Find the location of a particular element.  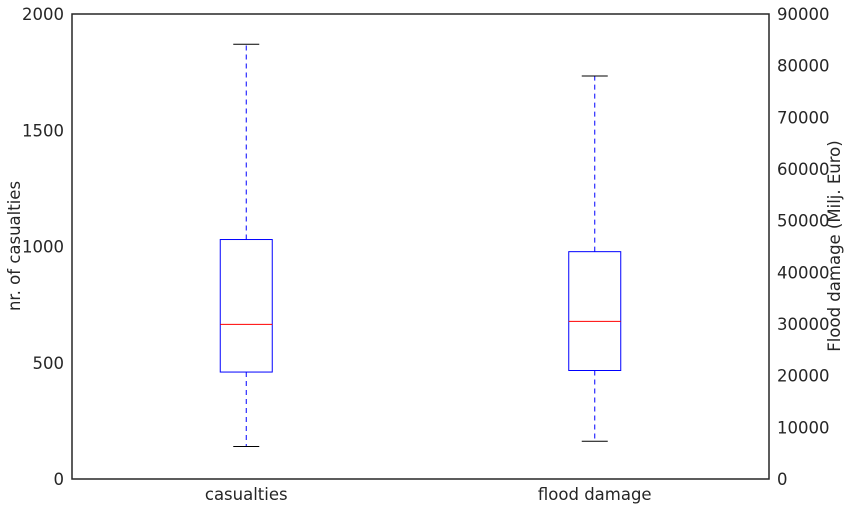

left-tick-label: 500 is located at coordinates (49, 363).